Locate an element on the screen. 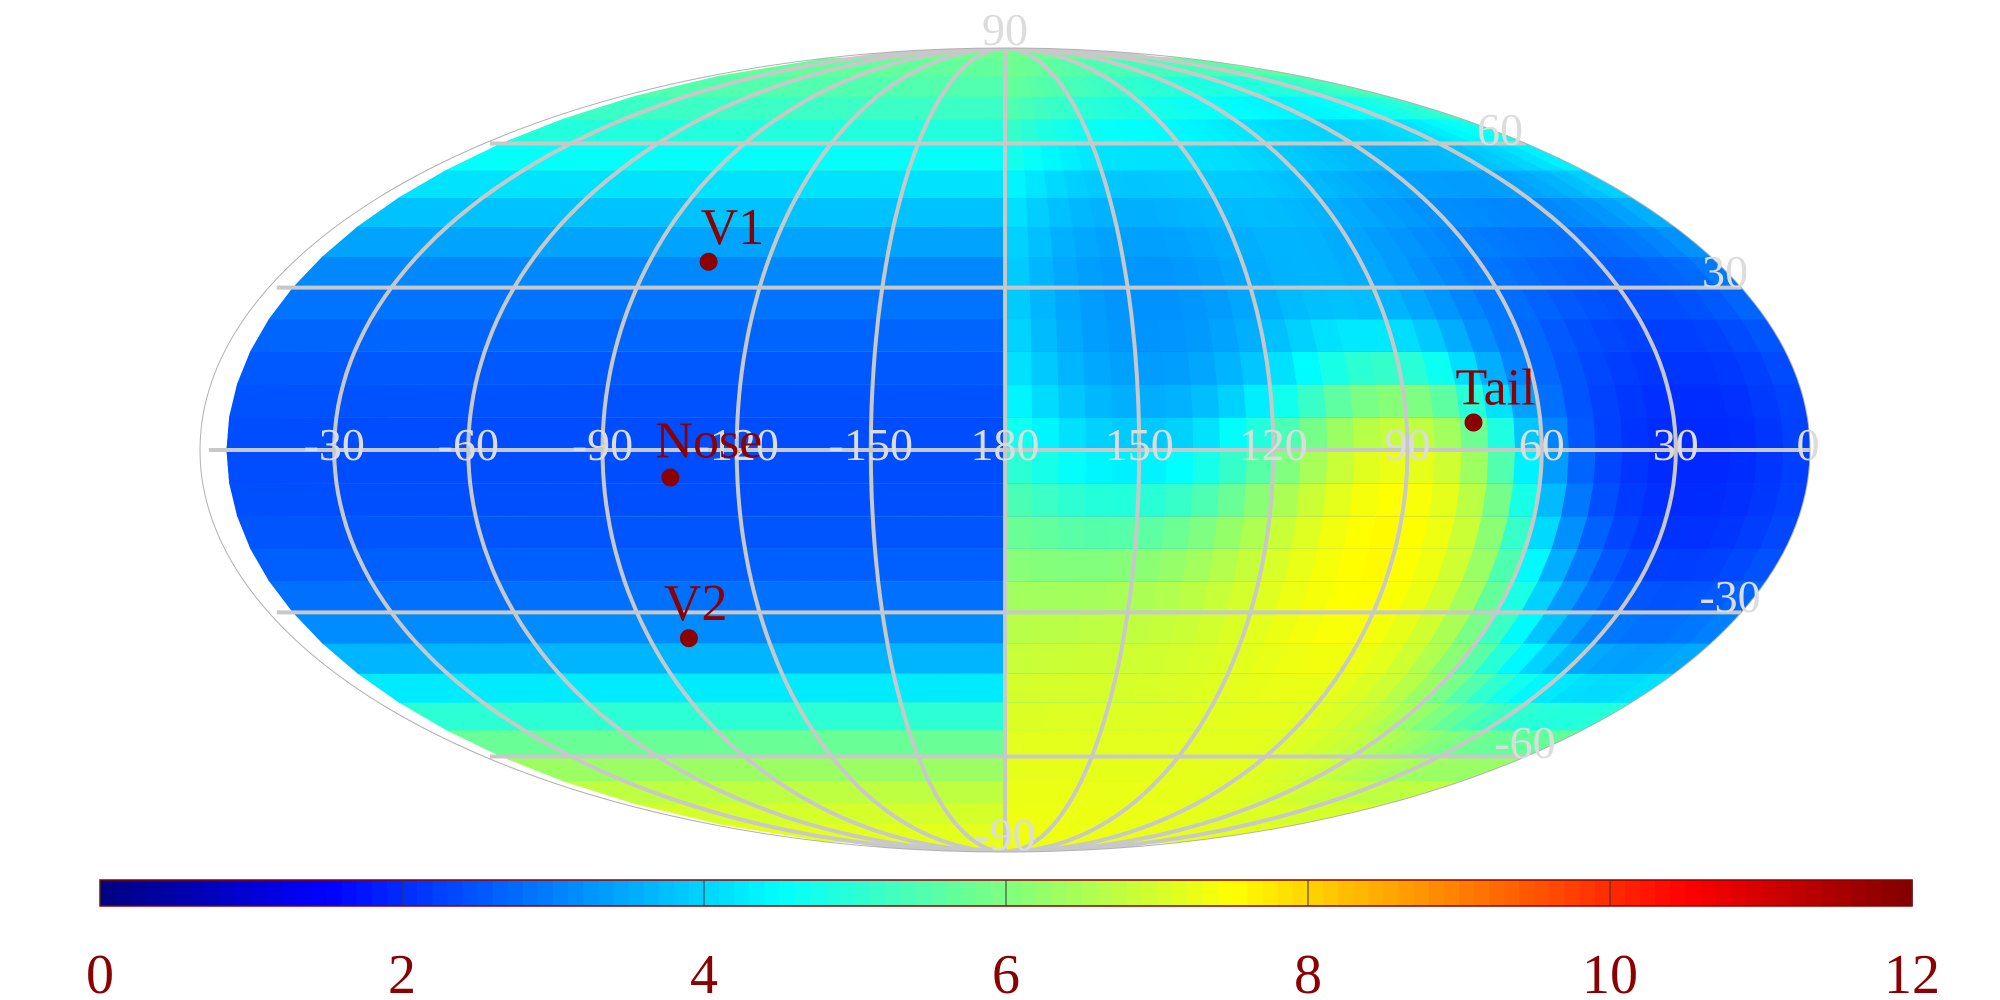 The width and height of the screenshot is (2000, 1000). colorbar-tick-label: 12 is located at coordinates (1912, 972).